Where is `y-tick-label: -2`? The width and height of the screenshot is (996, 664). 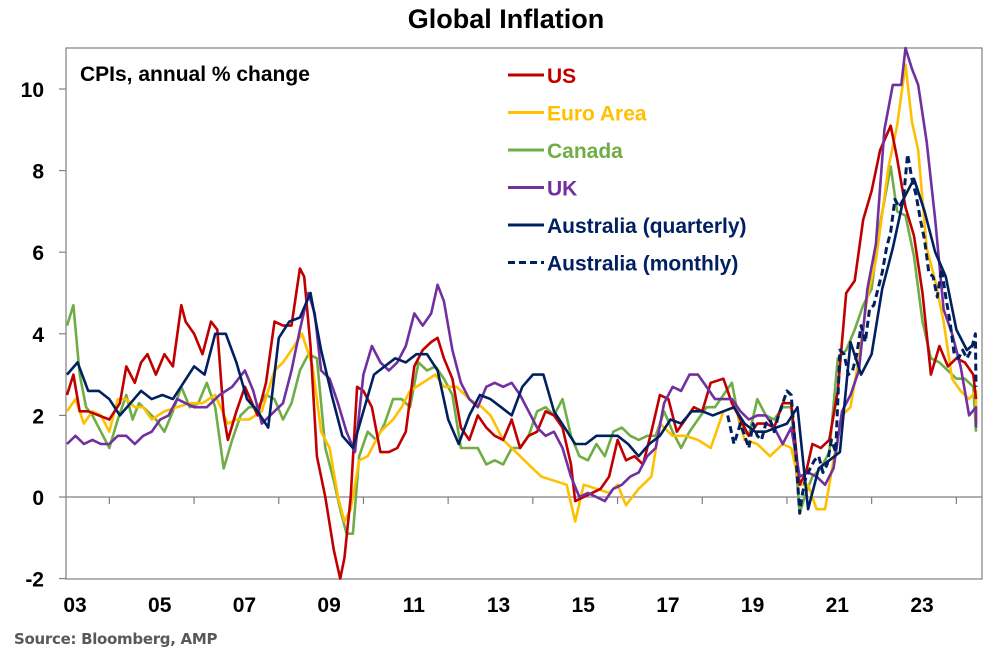
y-tick-label: -2 is located at coordinates (34, 580).